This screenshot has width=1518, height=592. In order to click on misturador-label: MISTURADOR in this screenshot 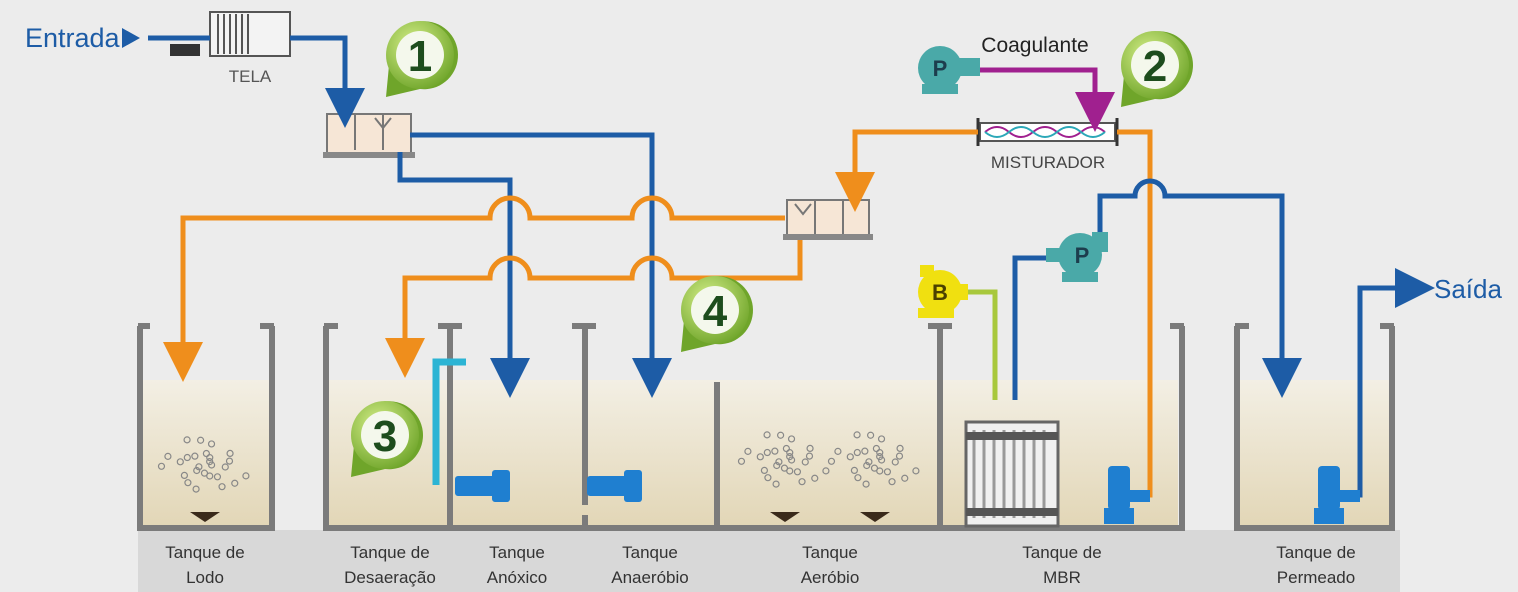, I will do `click(1048, 162)`.